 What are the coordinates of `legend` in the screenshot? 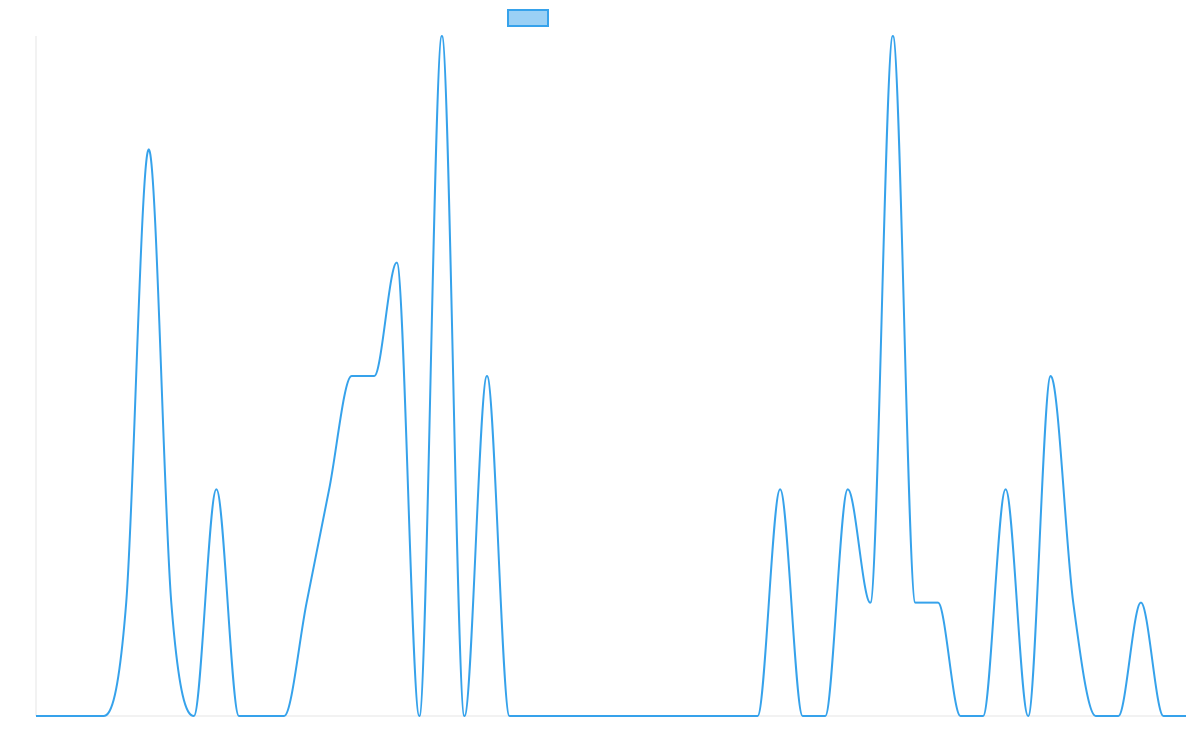 It's located at (528, 18).